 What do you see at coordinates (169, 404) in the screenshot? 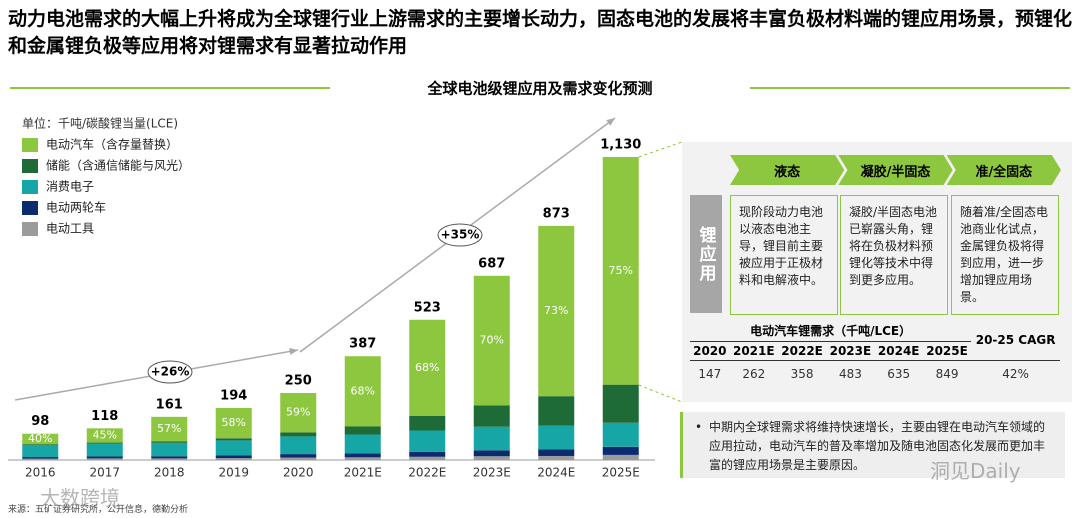
I see `total-label: 161` at bounding box center [169, 404].